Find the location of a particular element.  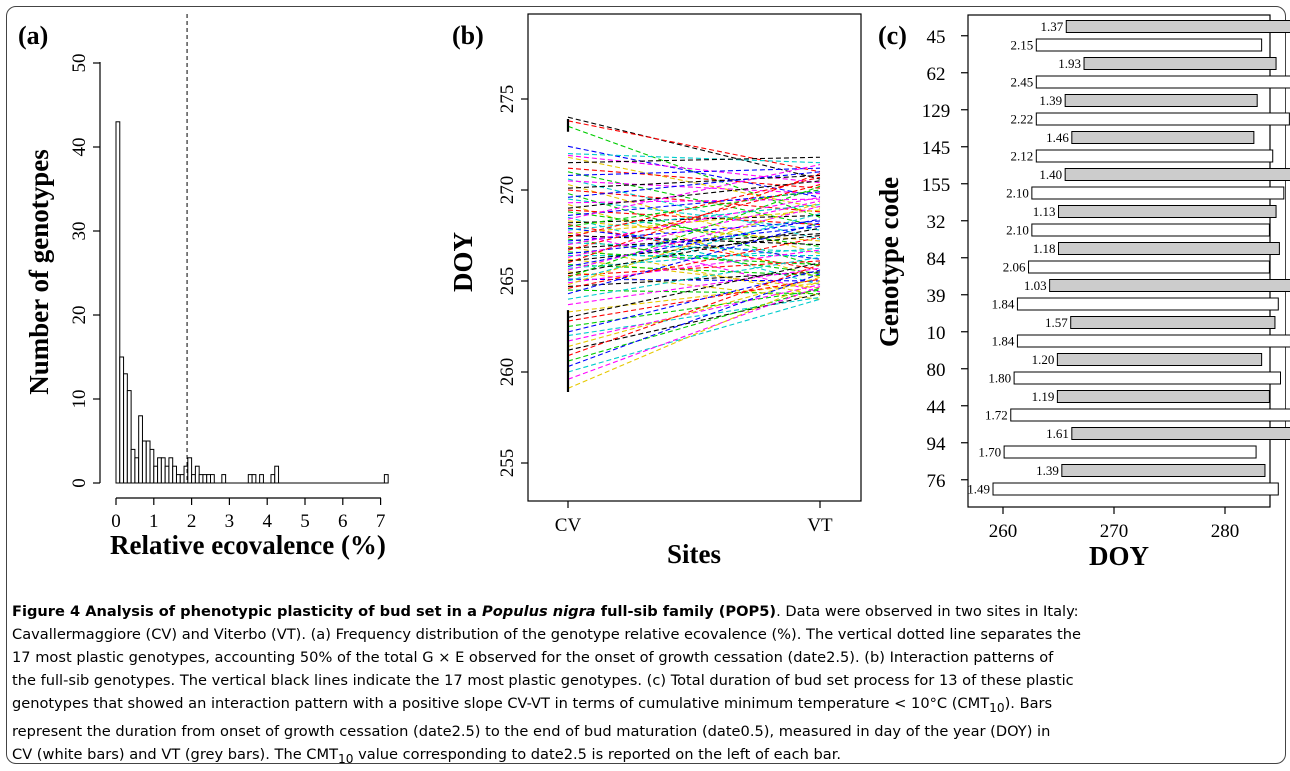

panel-b-y-title: DOY is located at coordinates (463, 262).